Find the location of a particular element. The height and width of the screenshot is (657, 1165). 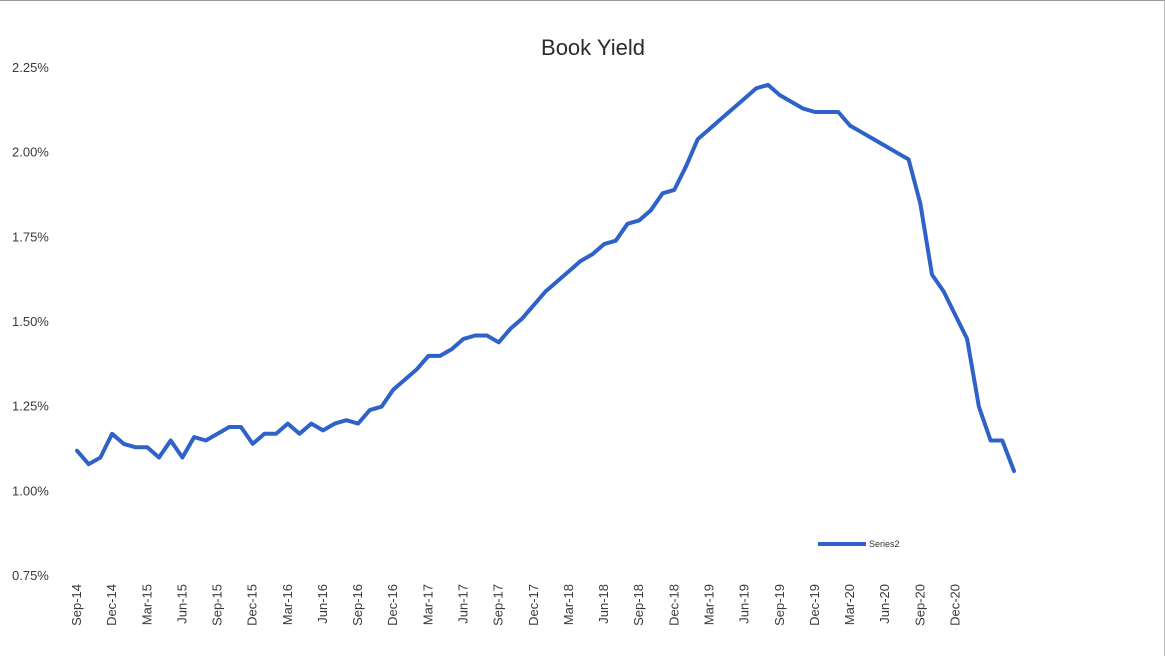

x-tick-label: Jun-15 is located at coordinates (181, 604).